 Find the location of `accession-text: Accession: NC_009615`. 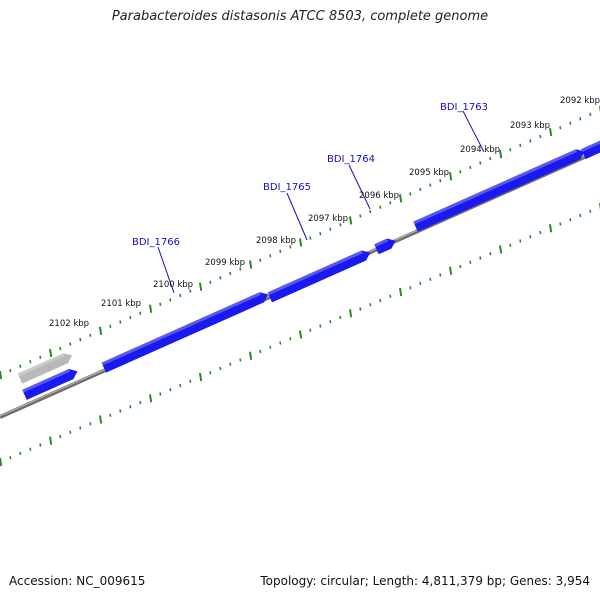

accession-text: Accession: NC_009615 is located at coordinates (77, 581).